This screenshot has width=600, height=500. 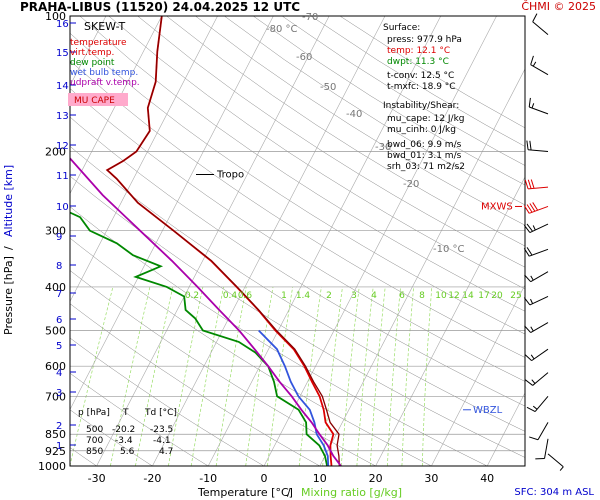 I want to click on legend-virt-temp: virt.temp., so click(x=92, y=53).